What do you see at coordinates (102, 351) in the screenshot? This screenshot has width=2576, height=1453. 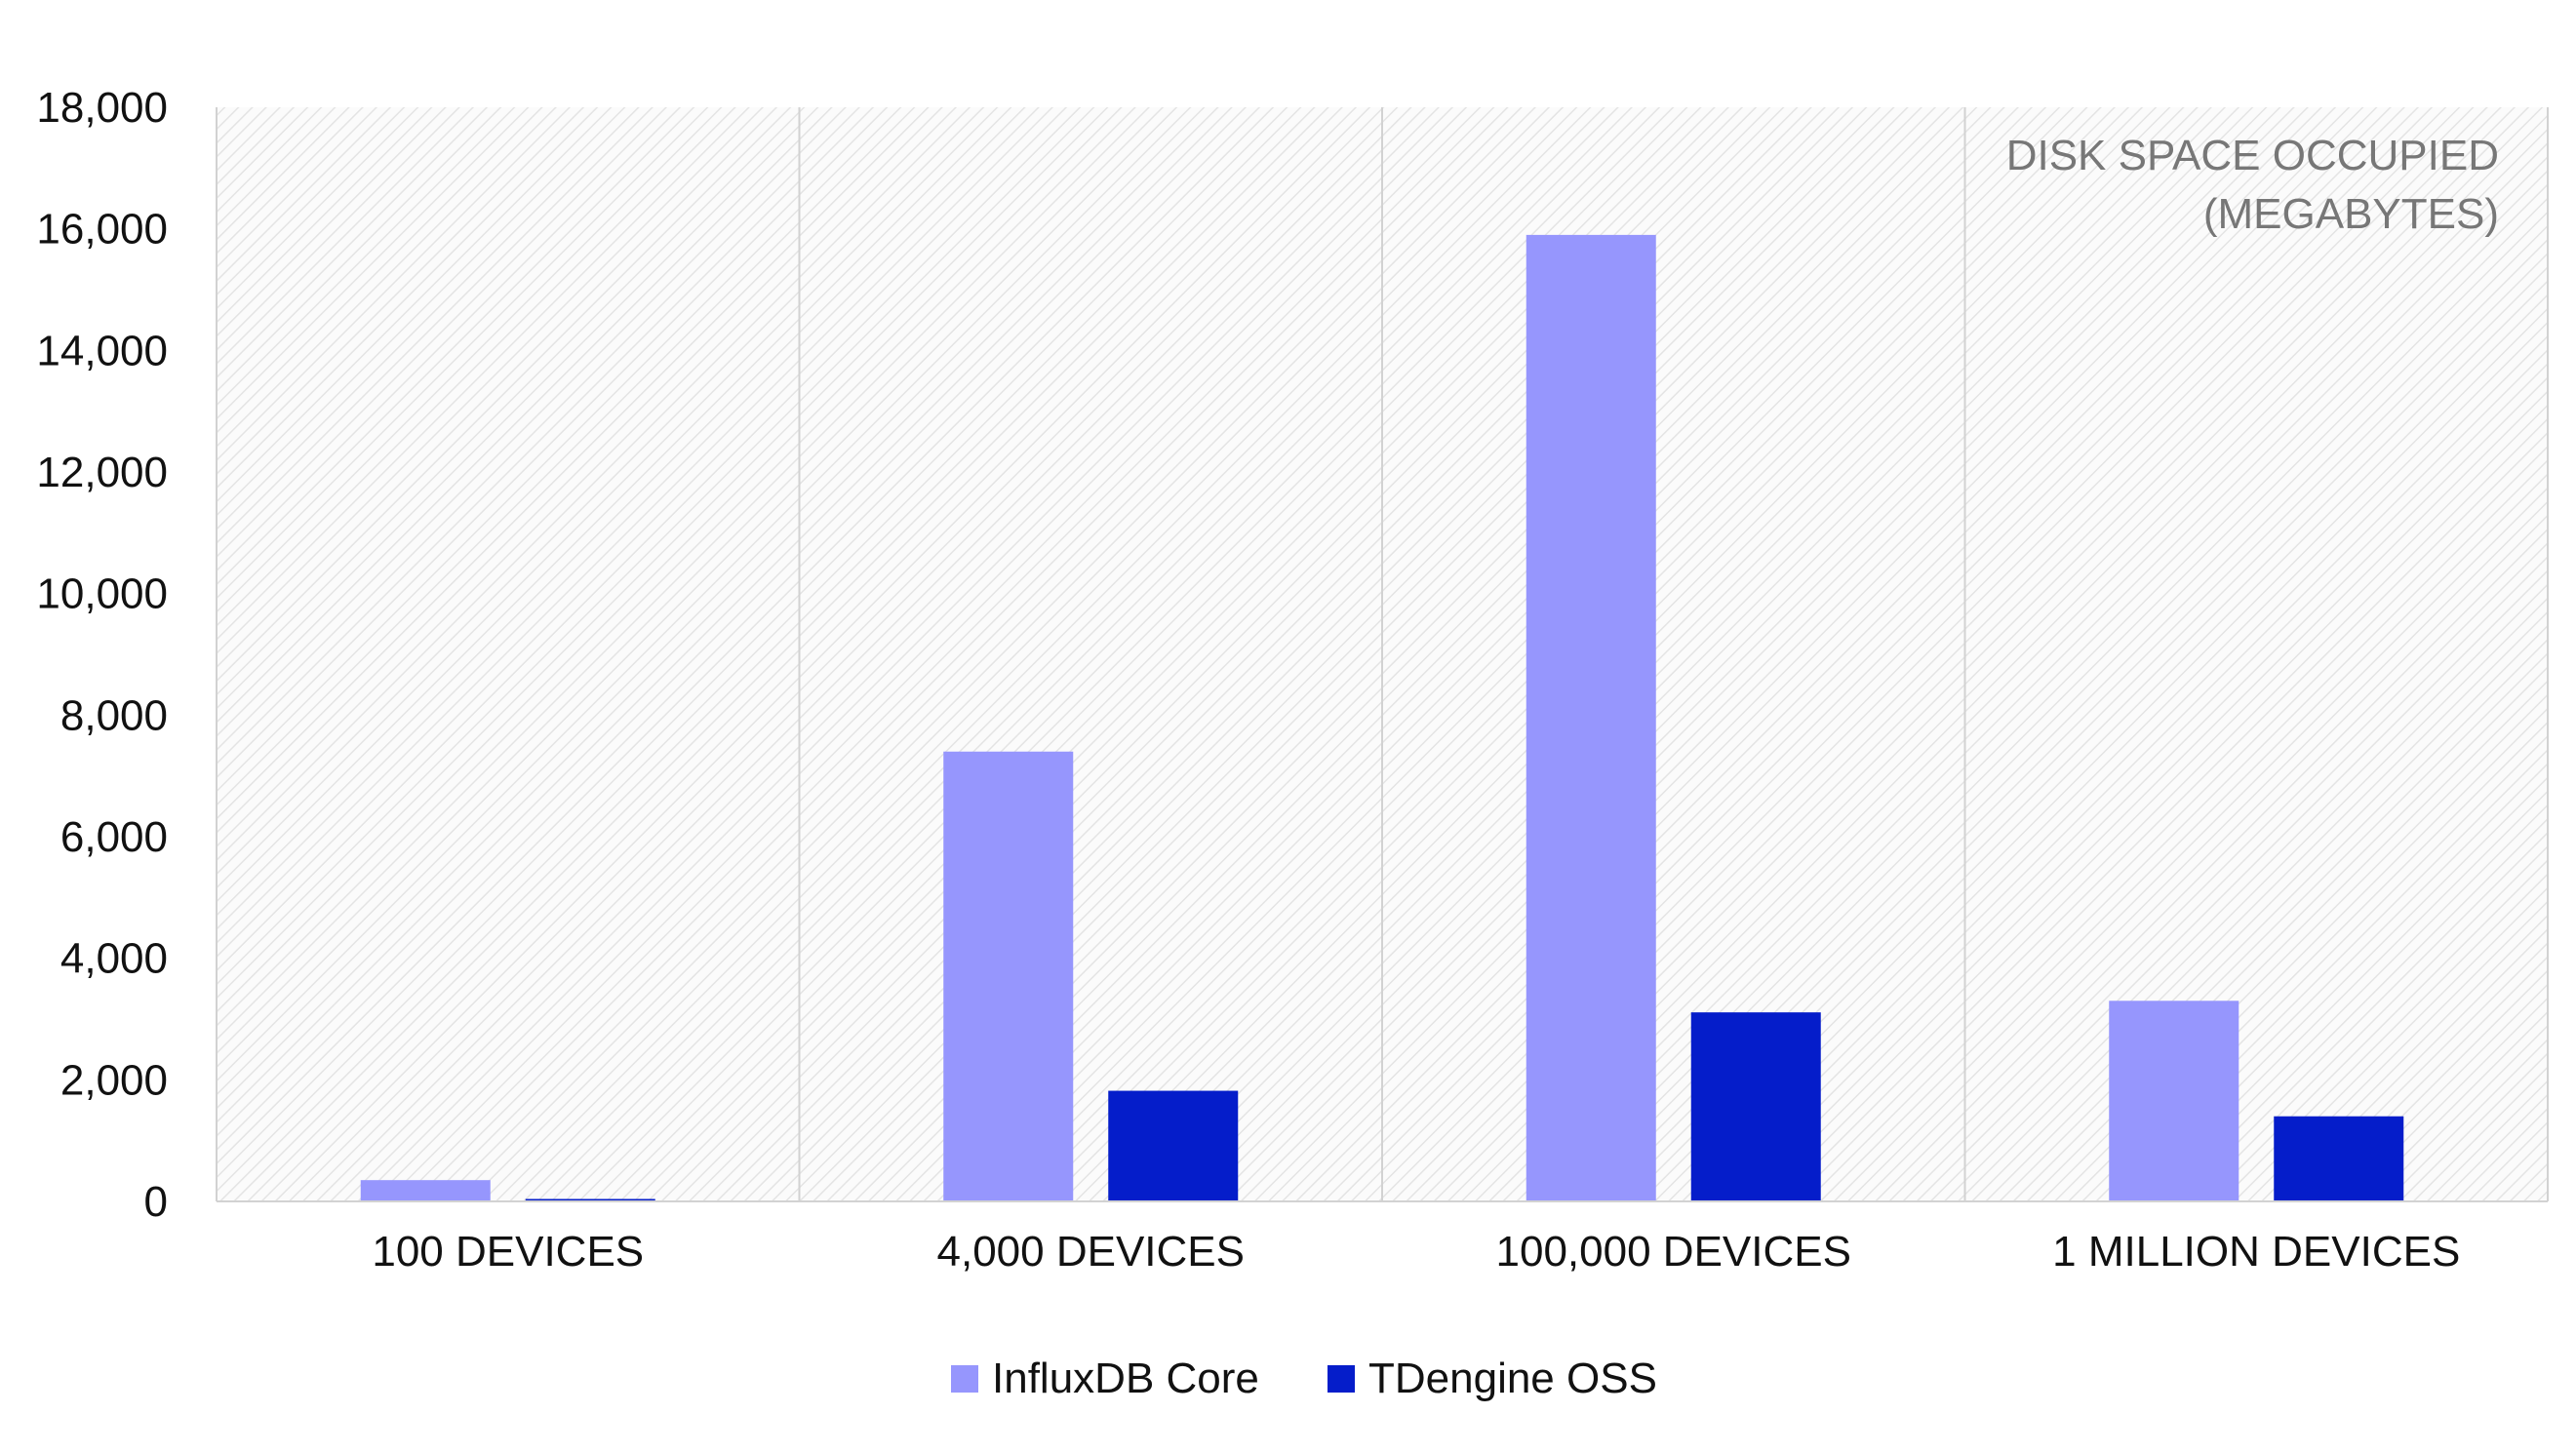 I see `y-tick-label: 14,000` at bounding box center [102, 351].